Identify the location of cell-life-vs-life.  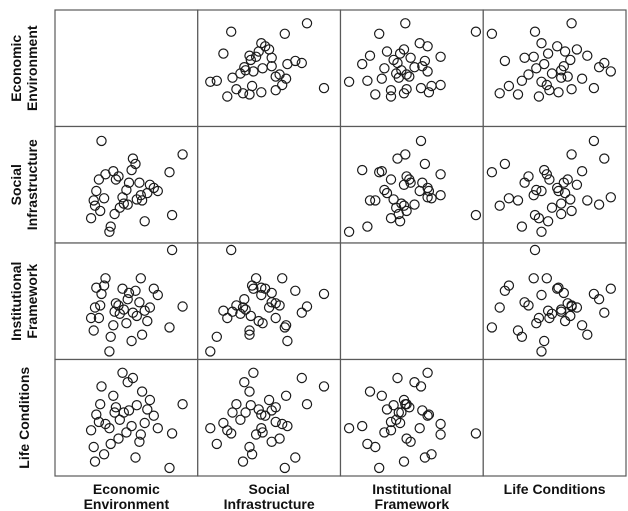
(554, 417).